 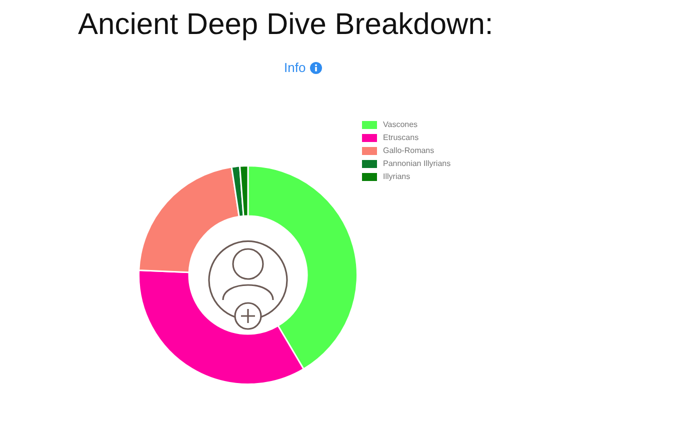 What do you see at coordinates (417, 163) in the screenshot?
I see `legend-label: Pannonian Illyrians` at bounding box center [417, 163].